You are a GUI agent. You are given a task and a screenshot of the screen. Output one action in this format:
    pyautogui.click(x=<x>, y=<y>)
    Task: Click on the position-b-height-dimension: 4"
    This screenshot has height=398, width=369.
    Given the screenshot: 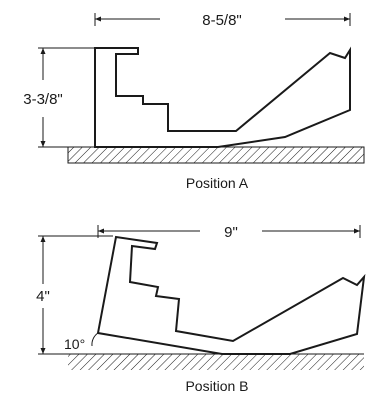 What is the action you would take?
    pyautogui.click(x=74, y=295)
    